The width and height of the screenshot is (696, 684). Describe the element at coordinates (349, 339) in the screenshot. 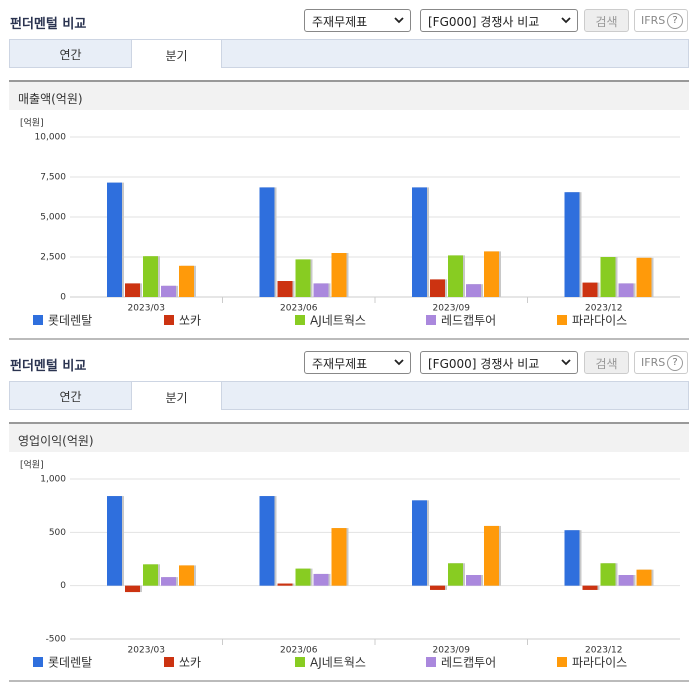

I see `panel-bottom-line` at that location.